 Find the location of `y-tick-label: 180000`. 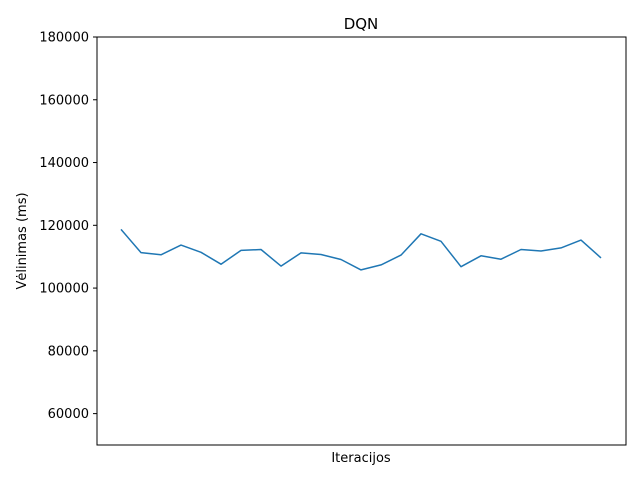

y-tick-label: 180000 is located at coordinates (64, 38).